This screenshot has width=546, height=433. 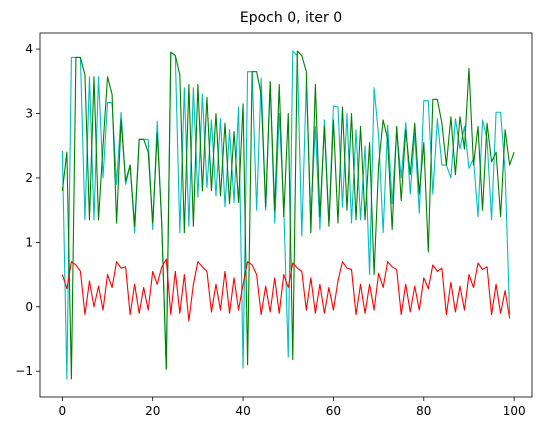 I want to click on x-tick-label: 100, so click(x=514, y=411).